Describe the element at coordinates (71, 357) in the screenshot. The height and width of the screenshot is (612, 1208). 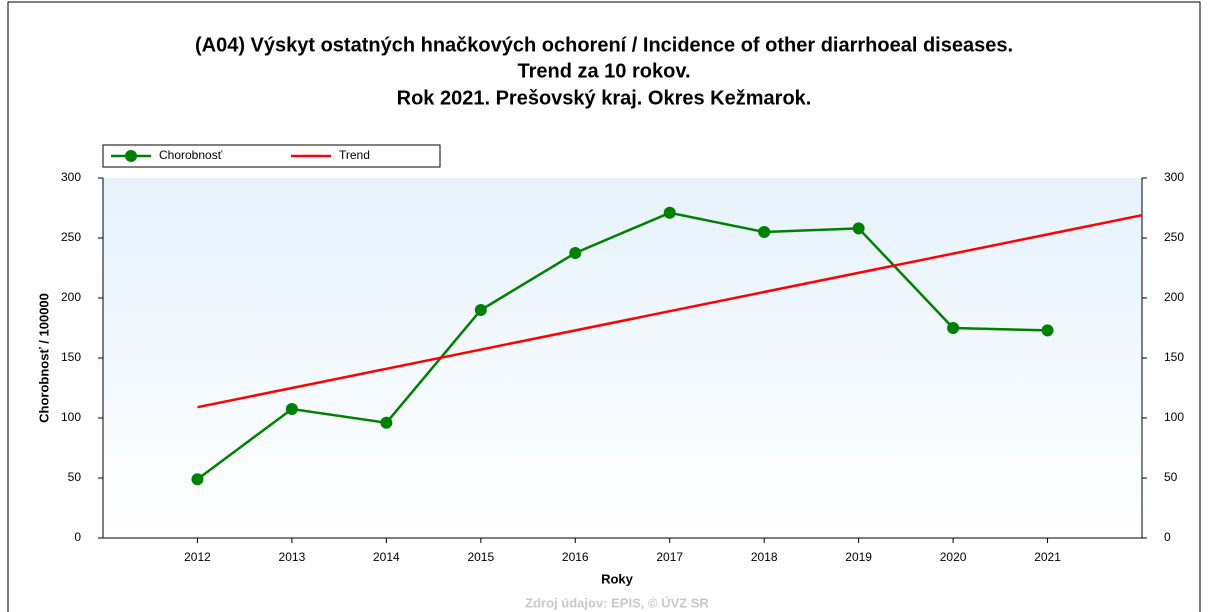
I see `y-tick-label: 150` at that location.